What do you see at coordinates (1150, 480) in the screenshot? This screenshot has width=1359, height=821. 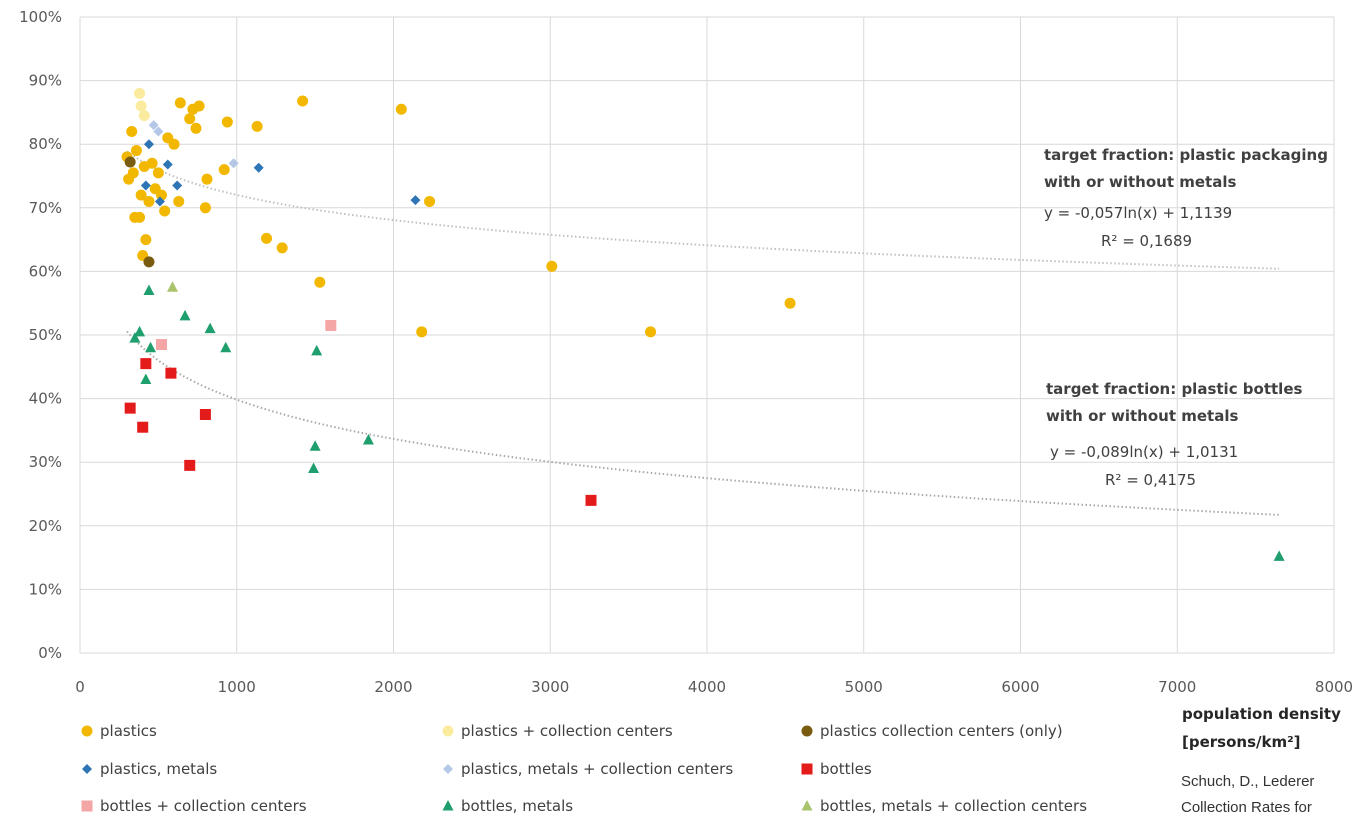 I see `r-squared-bottles: R² = 0,4175` at bounding box center [1150, 480].